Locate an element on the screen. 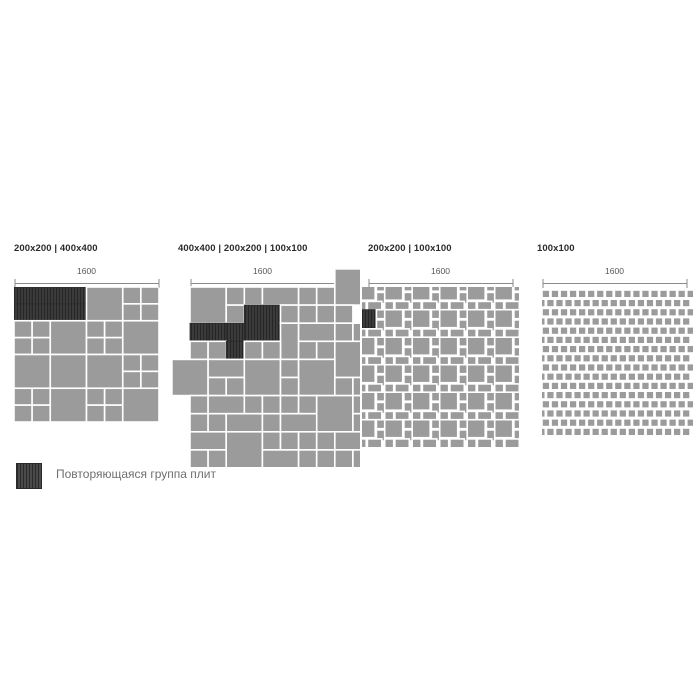 The height and width of the screenshot is (700, 700). legend-label: Повторяющаяся группа плит is located at coordinates (136, 474).